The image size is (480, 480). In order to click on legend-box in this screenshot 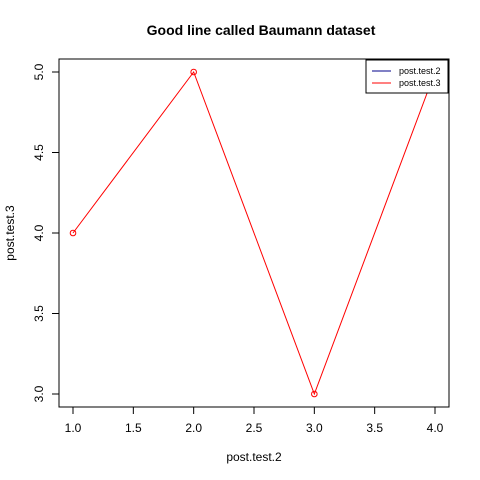, I will do `click(407, 76)`.